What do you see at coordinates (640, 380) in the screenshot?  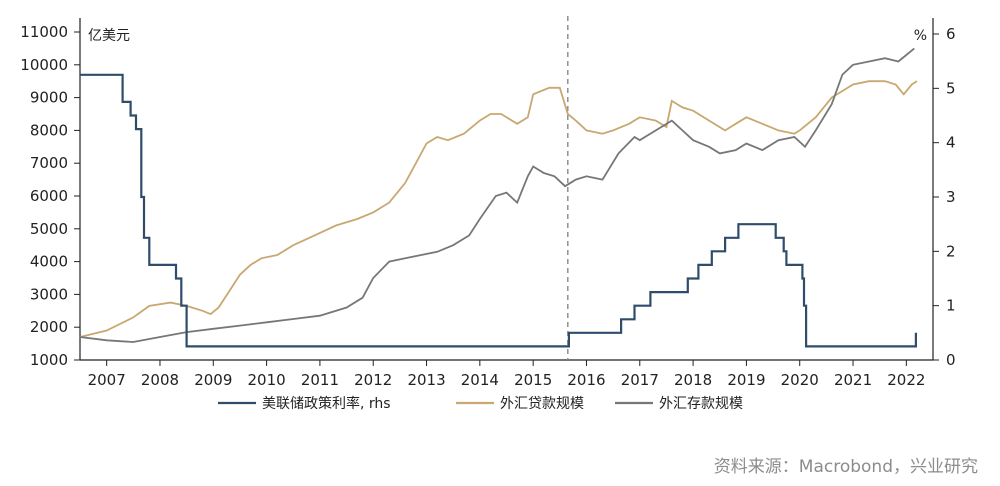 I see `x-tick-label: 2017` at bounding box center [640, 380].